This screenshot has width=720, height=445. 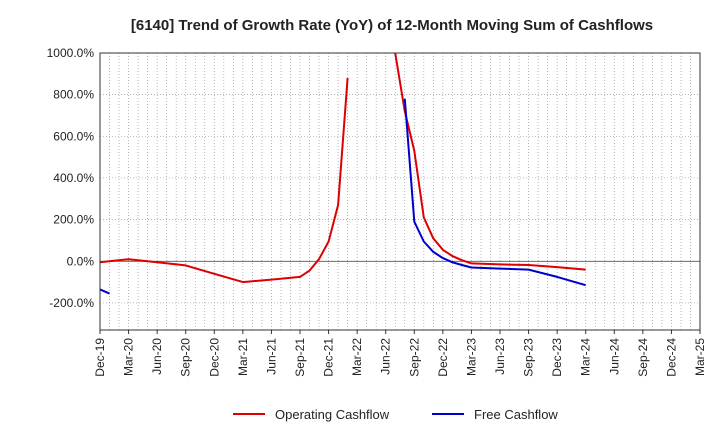 I want to click on x-tick-label: Sep-21, so click(x=300, y=357).